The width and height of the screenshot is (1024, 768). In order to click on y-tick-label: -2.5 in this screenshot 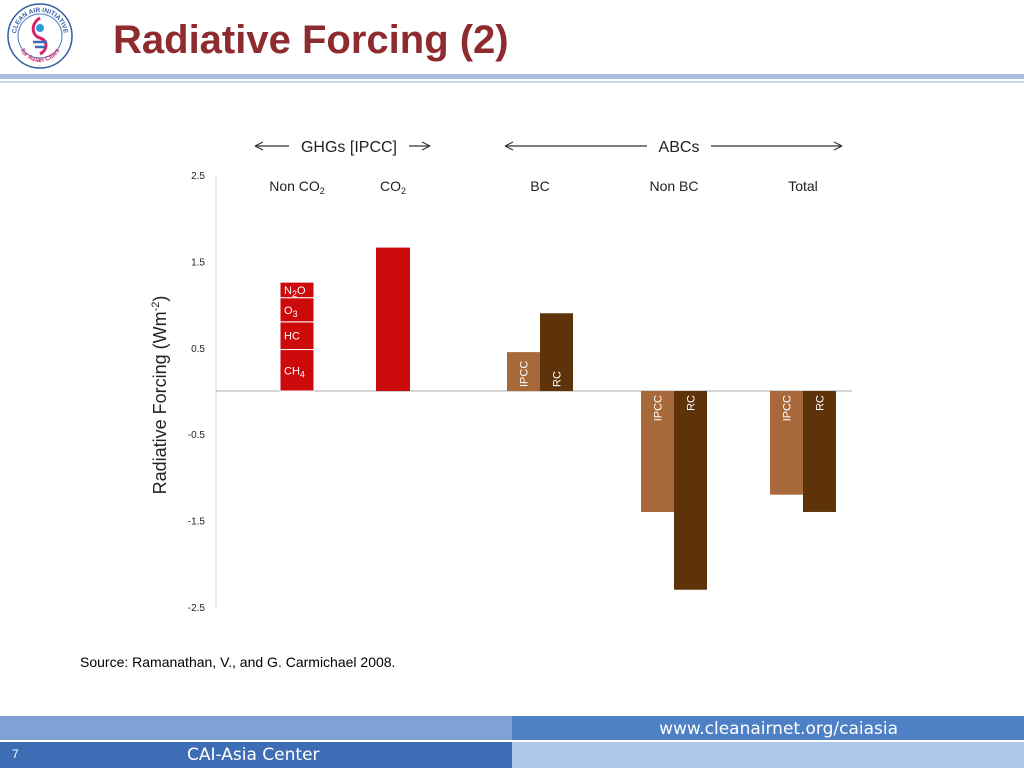, I will do `click(197, 608)`.